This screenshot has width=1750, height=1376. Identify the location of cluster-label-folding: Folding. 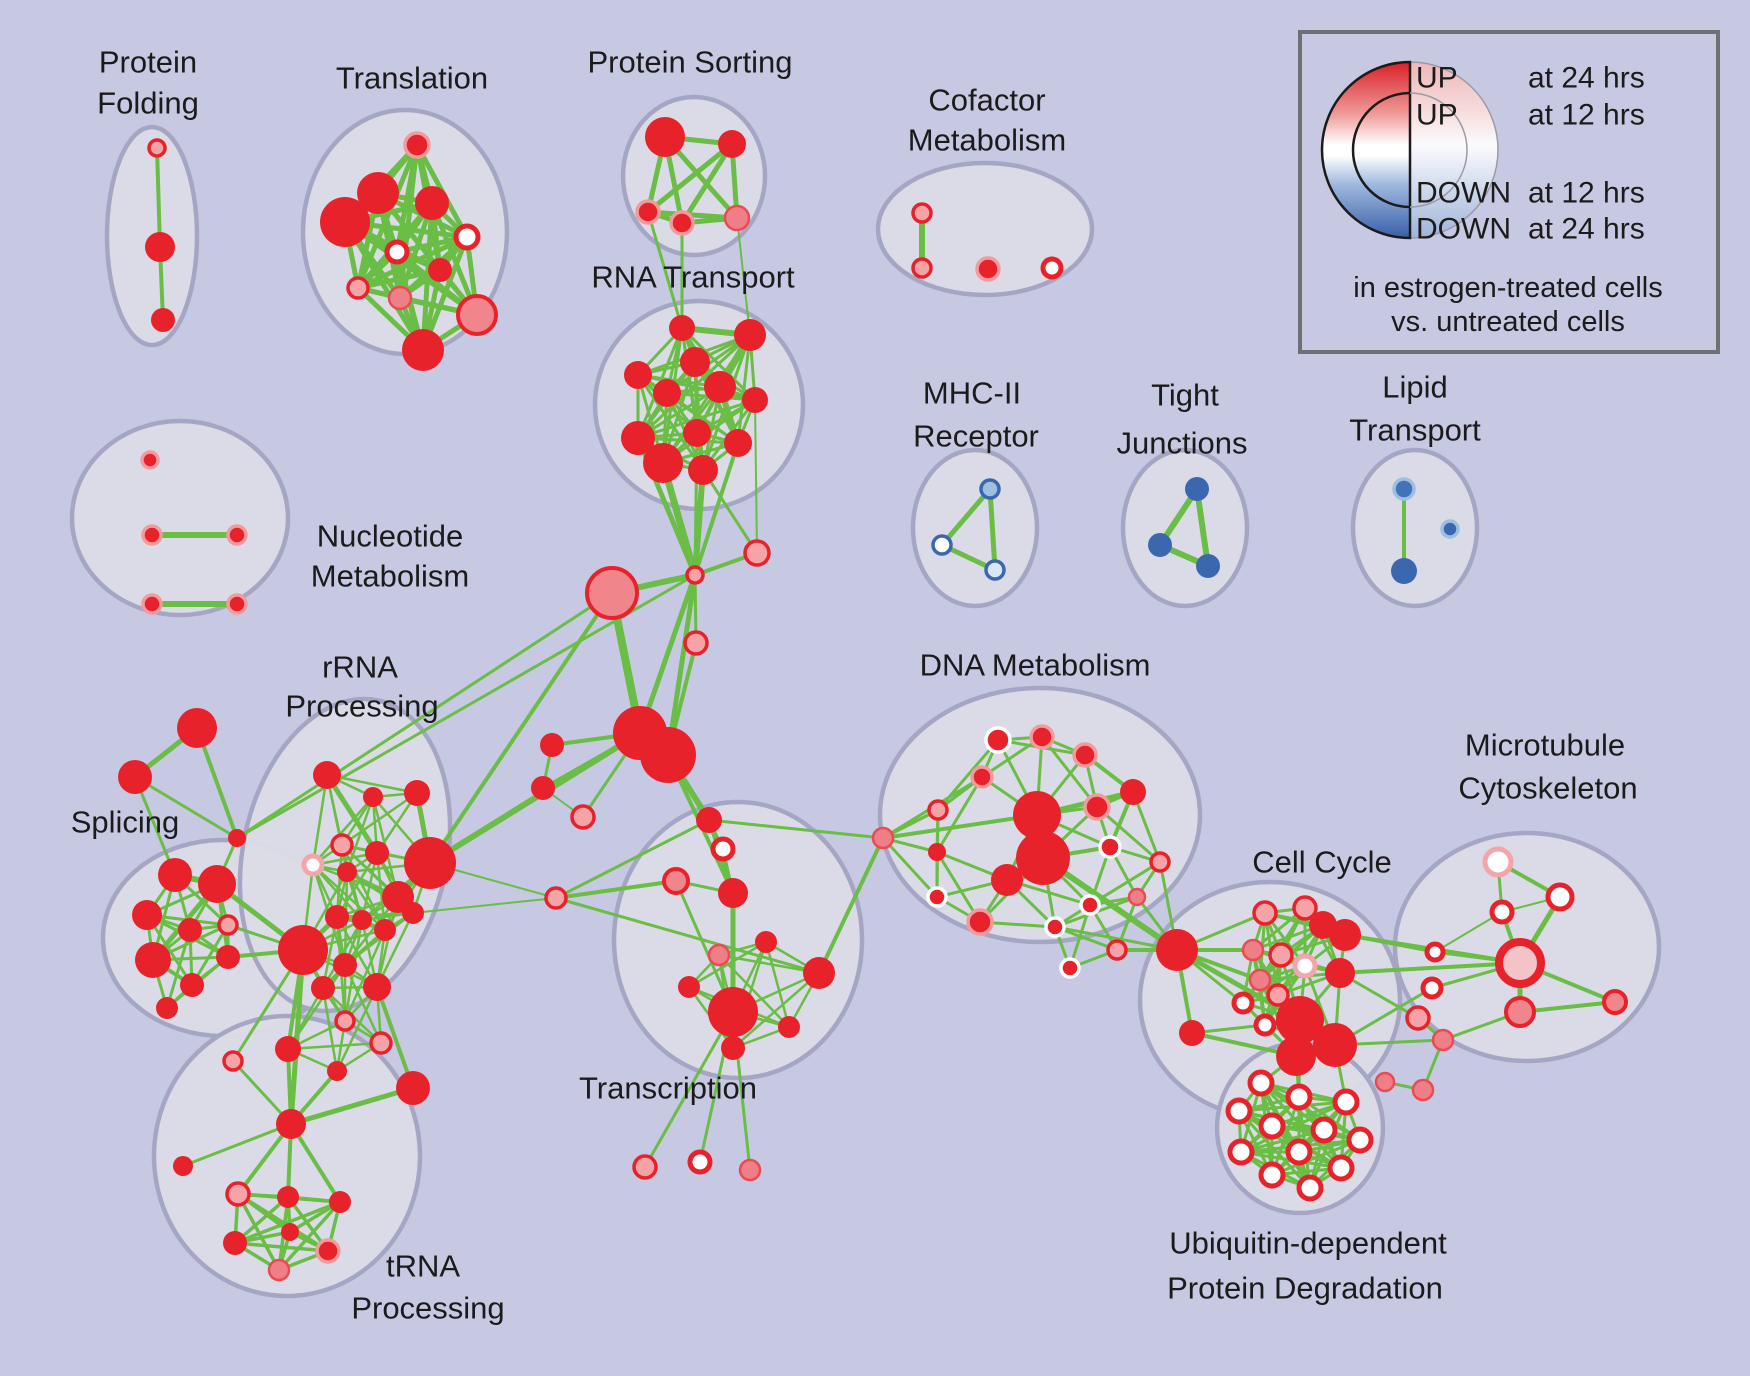
(148, 103).